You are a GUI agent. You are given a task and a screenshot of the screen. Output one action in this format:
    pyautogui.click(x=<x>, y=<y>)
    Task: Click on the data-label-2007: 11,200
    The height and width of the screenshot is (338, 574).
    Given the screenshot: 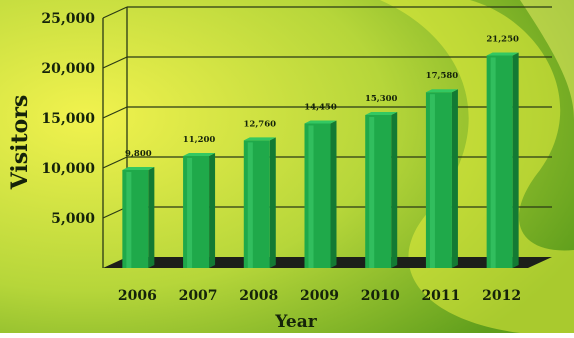 What is the action you would take?
    pyautogui.click(x=199, y=140)
    